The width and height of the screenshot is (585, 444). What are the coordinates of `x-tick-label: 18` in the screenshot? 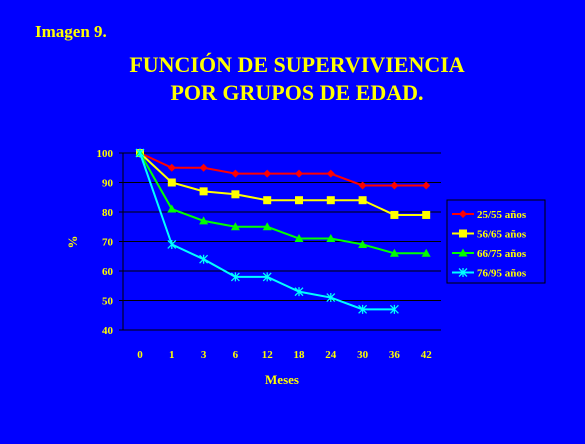 It's located at (300, 355).